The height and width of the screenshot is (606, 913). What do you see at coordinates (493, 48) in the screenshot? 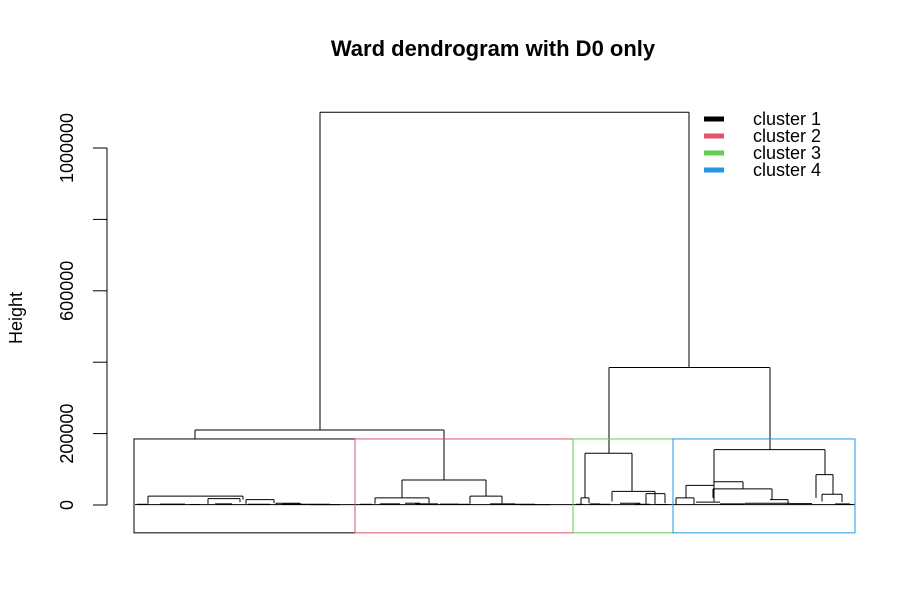
I see `chart-title: Ward dendrogram with D0 only` at bounding box center [493, 48].